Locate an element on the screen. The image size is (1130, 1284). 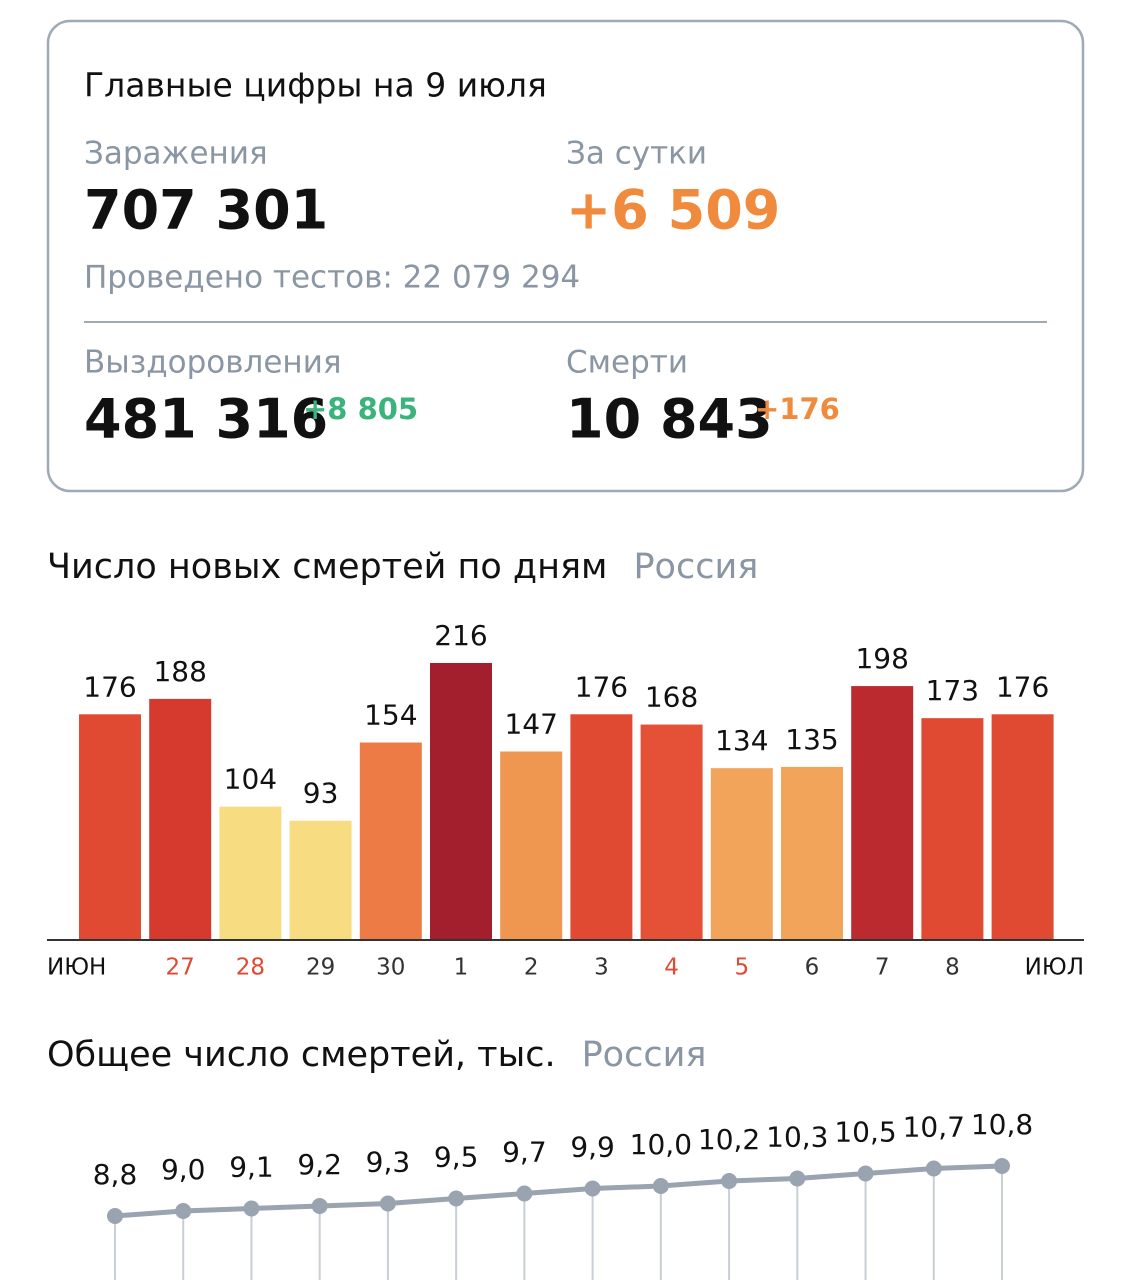
daily-value: +6 509 is located at coordinates (673, 210).